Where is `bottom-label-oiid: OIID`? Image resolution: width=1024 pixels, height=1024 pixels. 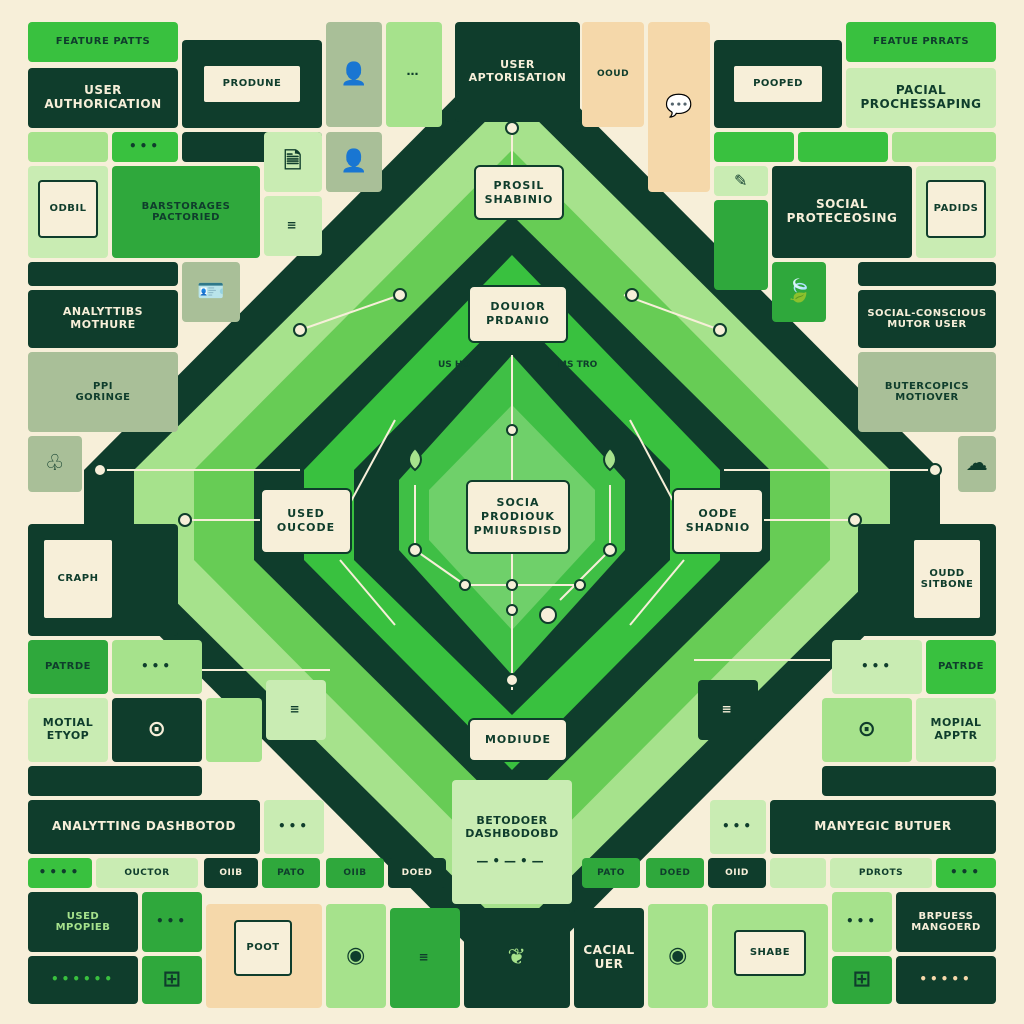 bottom-label-oiid: OIID is located at coordinates (737, 873).